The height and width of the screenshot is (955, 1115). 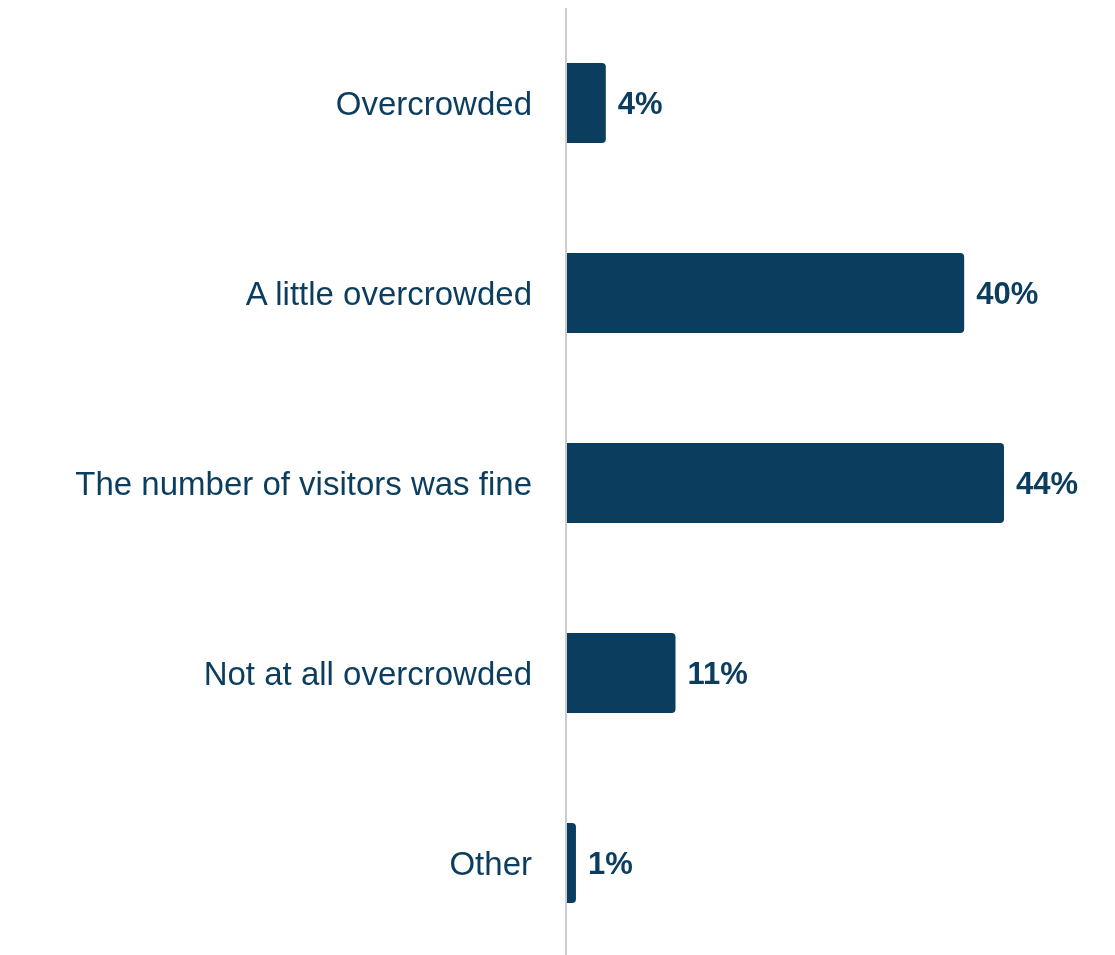 I want to click on data-label: 4%, so click(x=640, y=104).